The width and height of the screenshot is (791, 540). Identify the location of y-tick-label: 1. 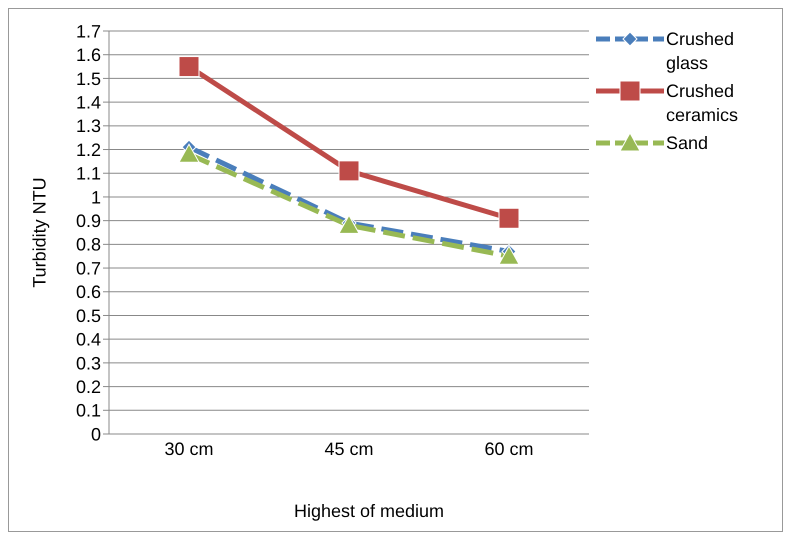
(95, 197).